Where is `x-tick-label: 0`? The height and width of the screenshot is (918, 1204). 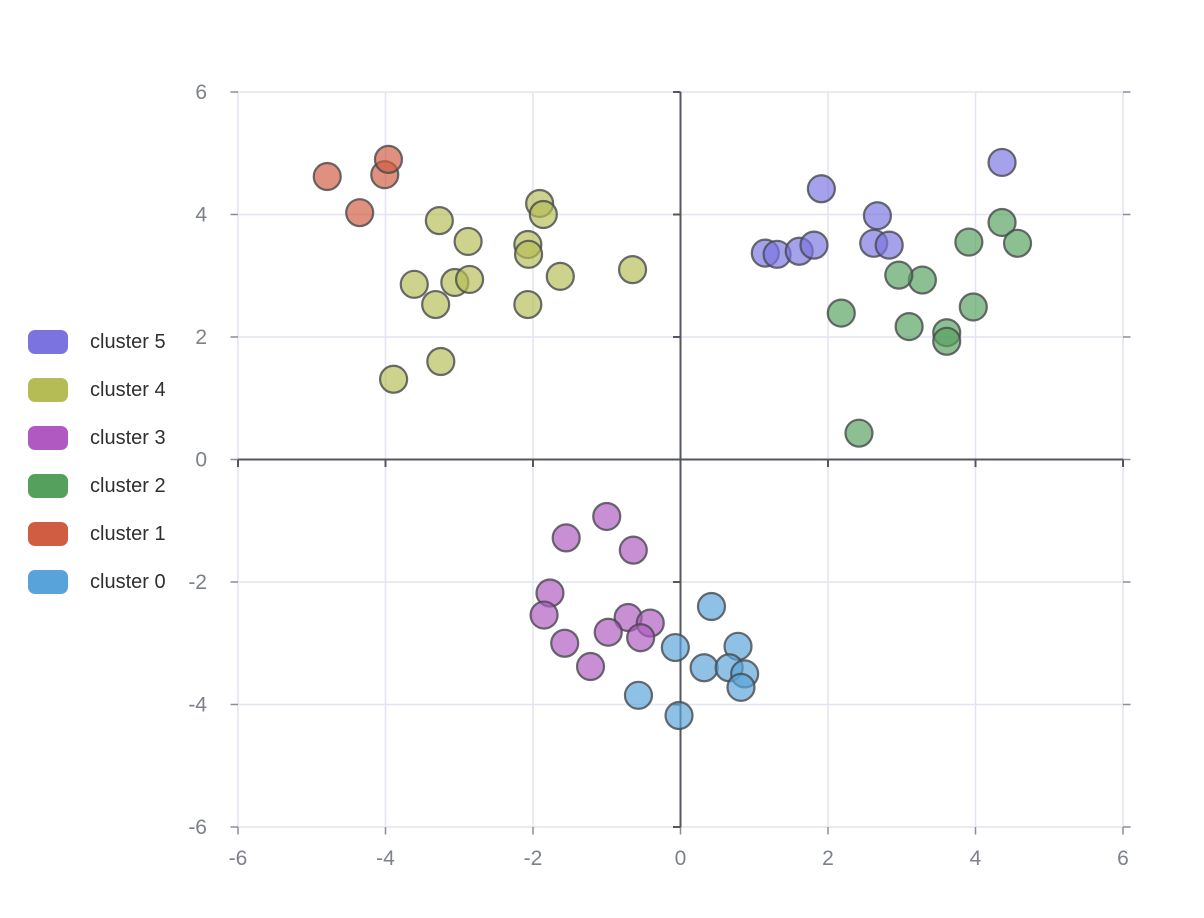 x-tick-label: 0 is located at coordinates (681, 858).